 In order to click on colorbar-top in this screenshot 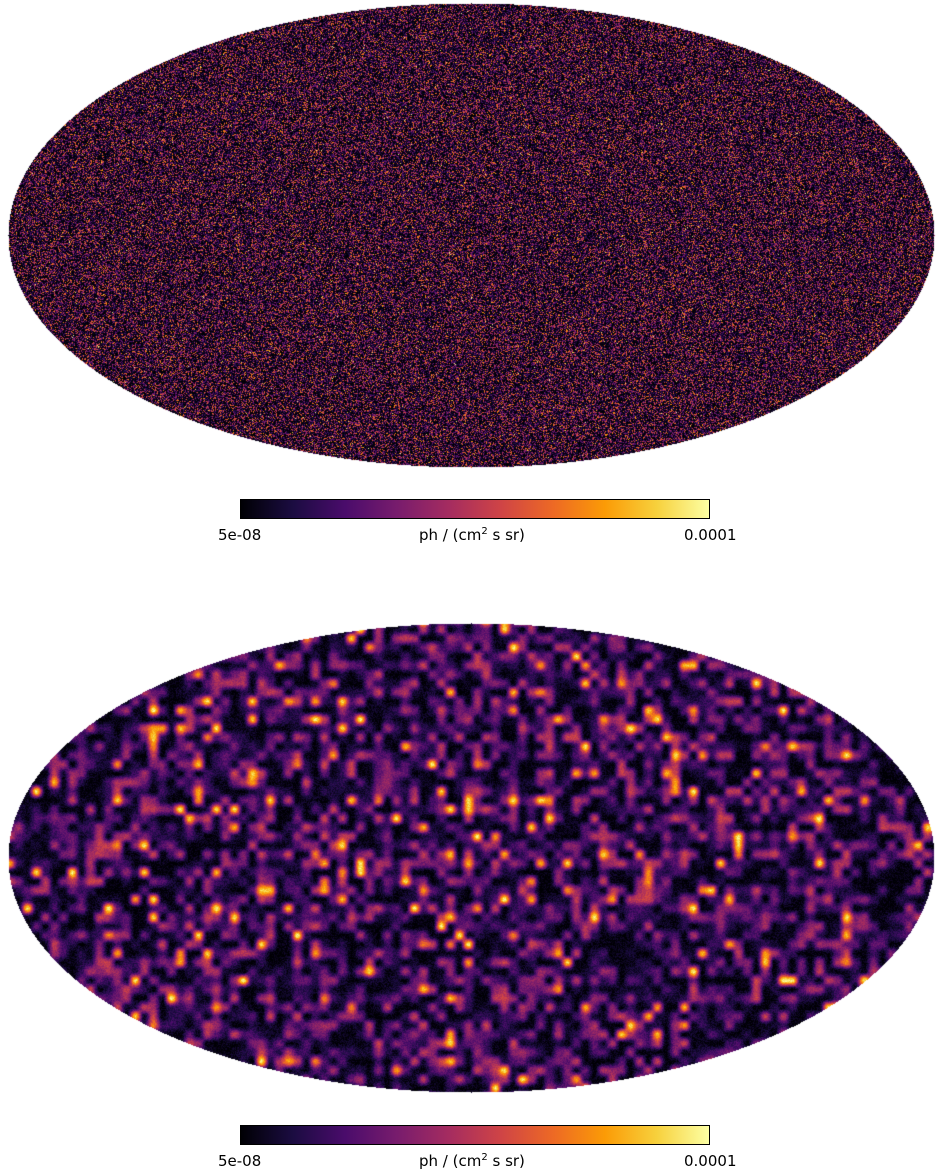, I will do `click(475, 509)`.